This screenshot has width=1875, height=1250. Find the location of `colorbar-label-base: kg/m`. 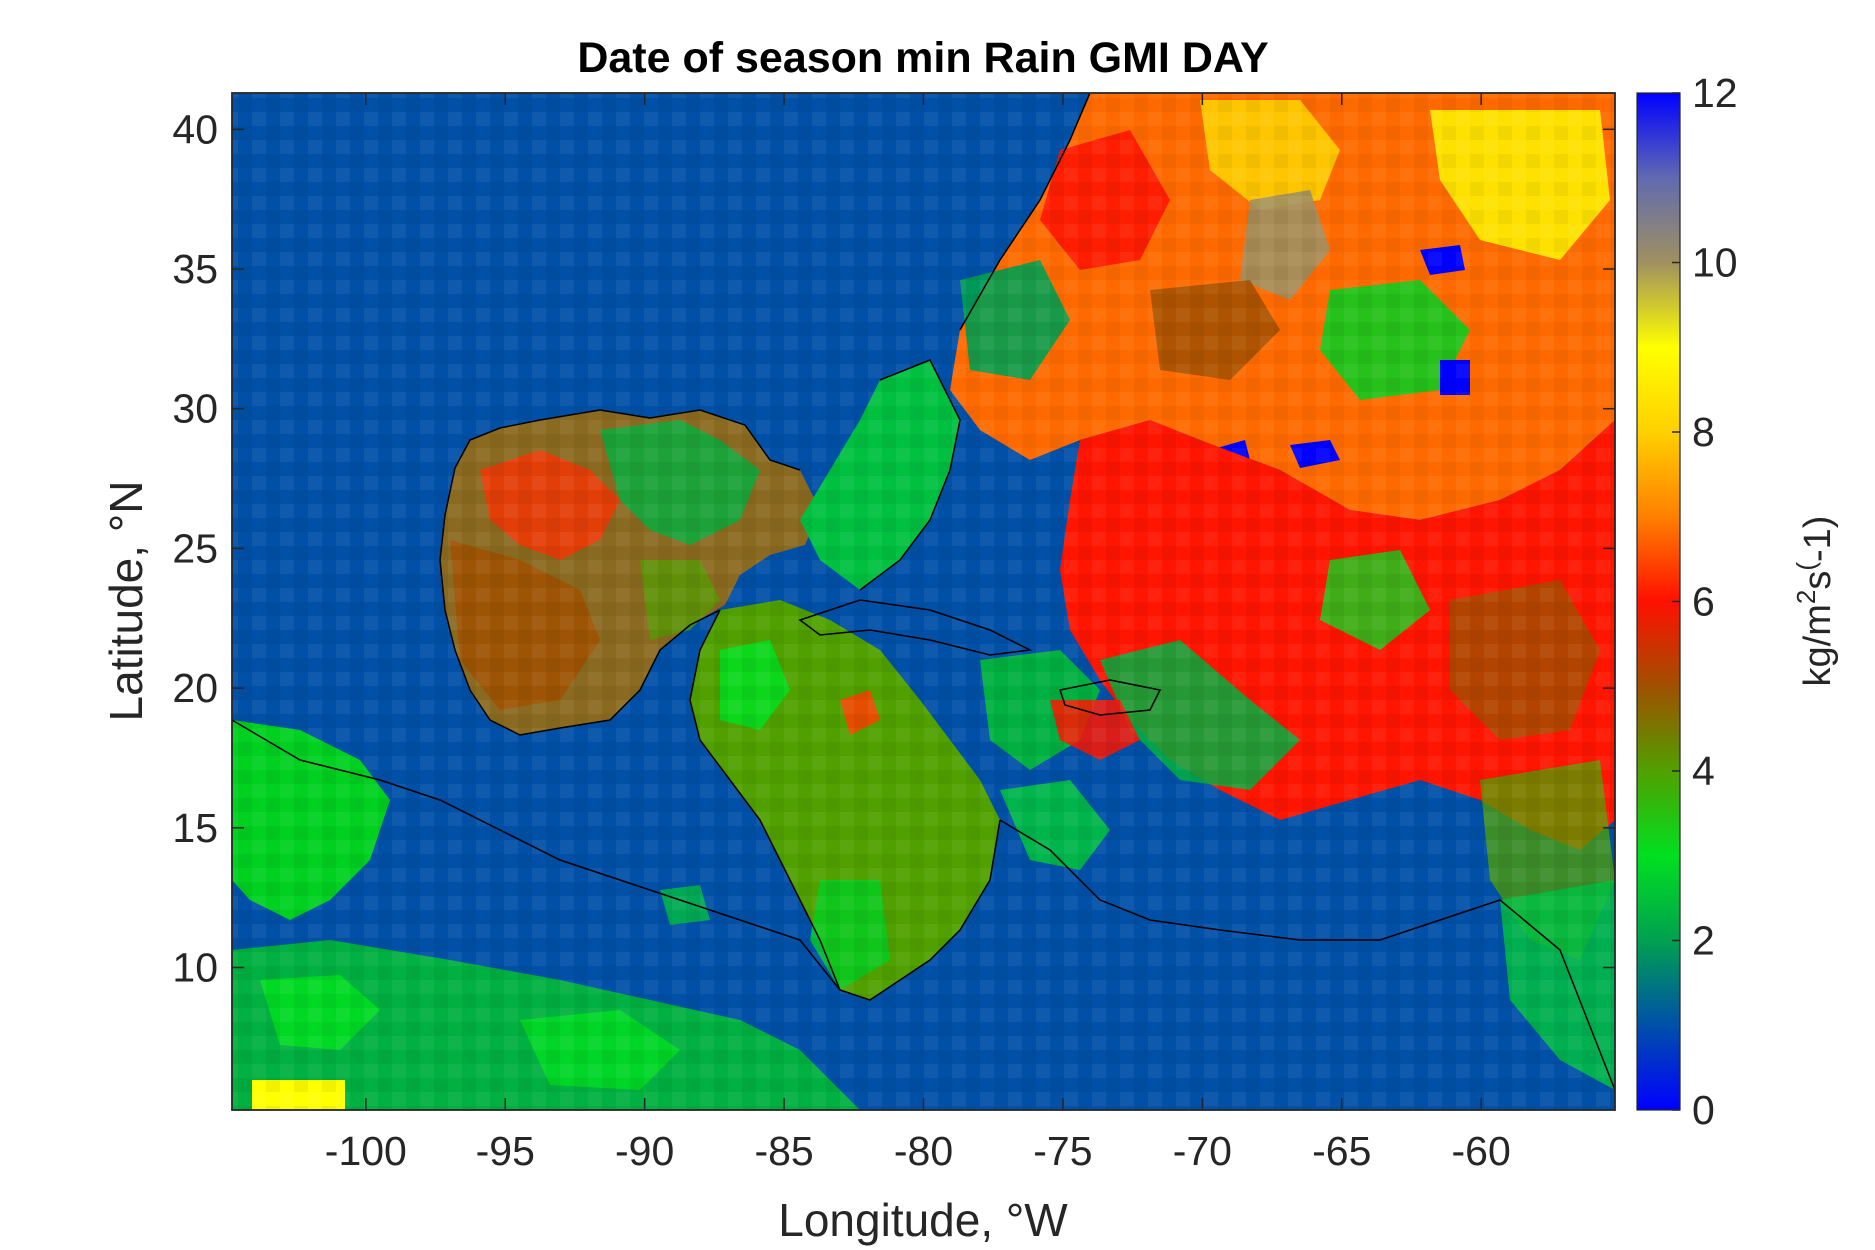

colorbar-label-base: kg/m is located at coordinates (1818, 645).